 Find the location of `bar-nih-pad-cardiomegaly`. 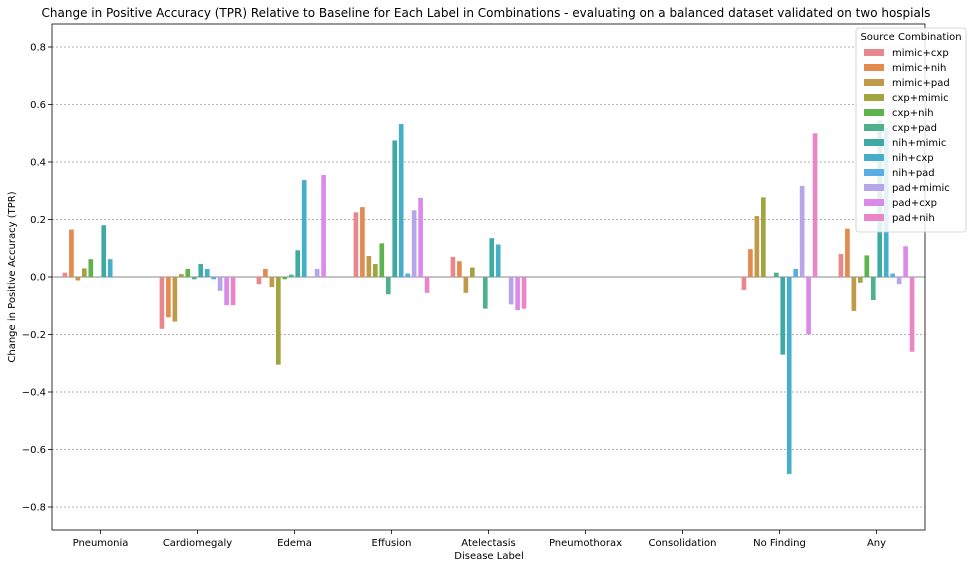

bar-nih-pad-cardiomegaly is located at coordinates (213, 278).